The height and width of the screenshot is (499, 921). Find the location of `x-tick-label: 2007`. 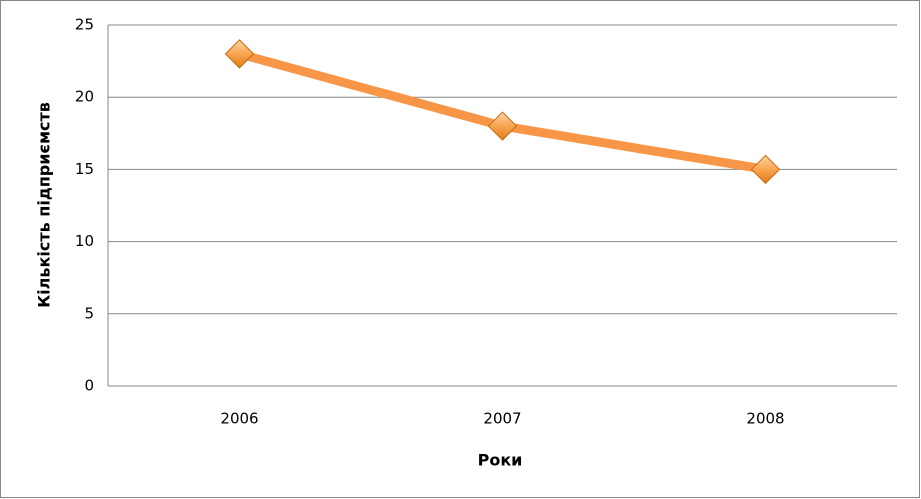

x-tick-label: 2007 is located at coordinates (502, 419).